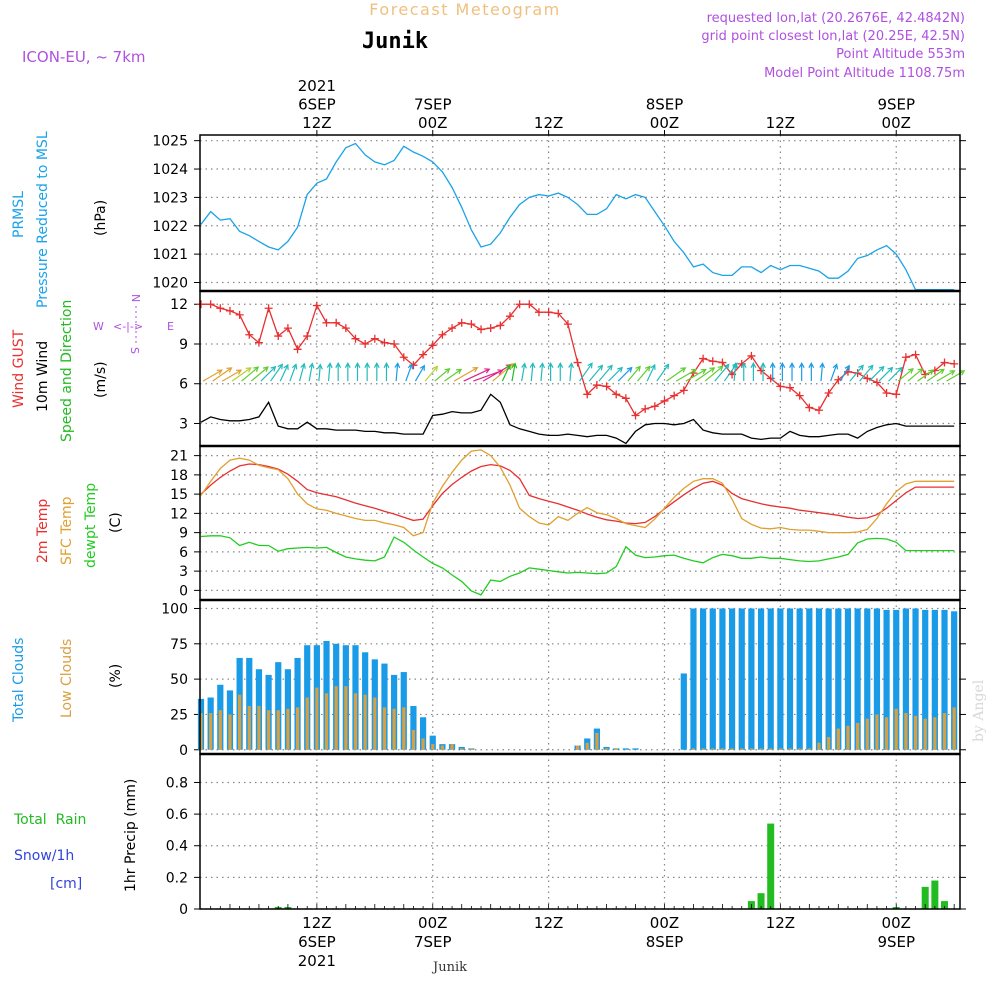 This screenshot has height=1000, width=1000. What do you see at coordinates (577, 565) in the screenshot?
I see `dewpt-temp-line` at bounding box center [577, 565].